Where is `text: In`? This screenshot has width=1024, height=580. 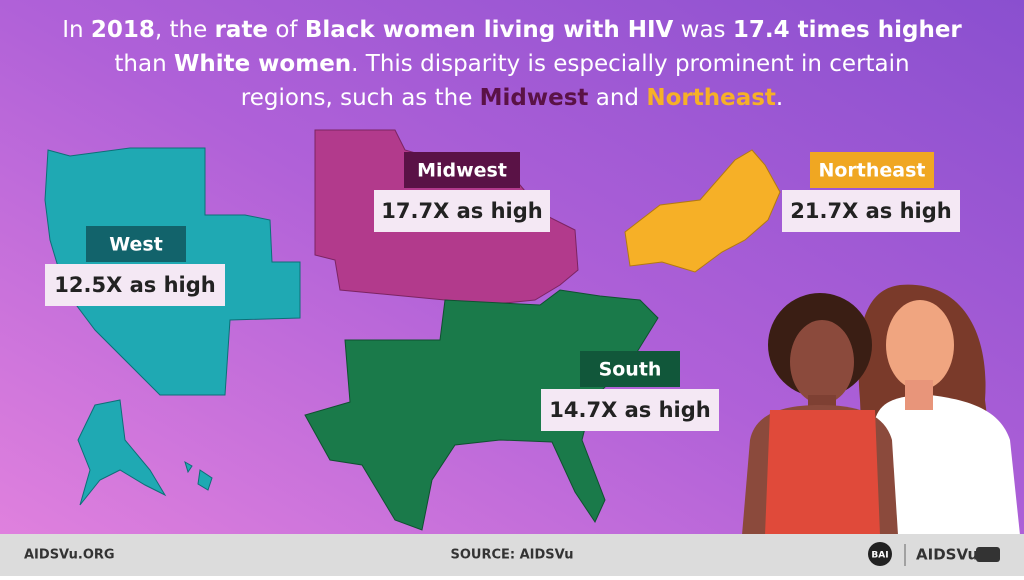 text: In is located at coordinates (76, 30).